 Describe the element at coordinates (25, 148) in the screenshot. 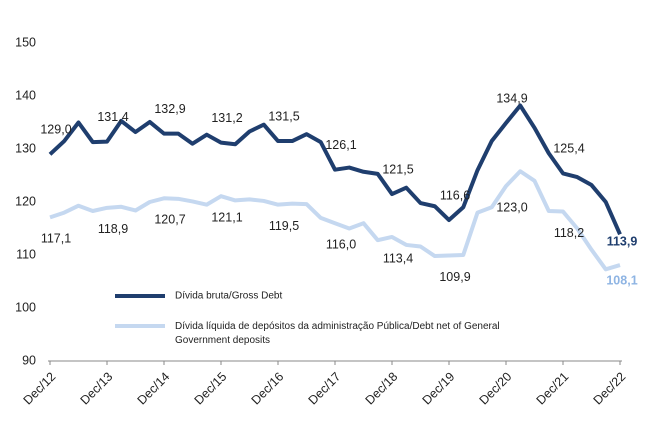

I see `y-tick-label: 130` at that location.